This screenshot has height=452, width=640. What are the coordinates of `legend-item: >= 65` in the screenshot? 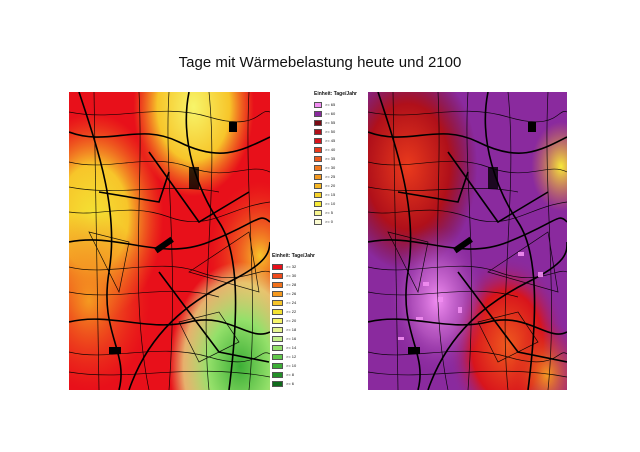 It's located at (341, 104).